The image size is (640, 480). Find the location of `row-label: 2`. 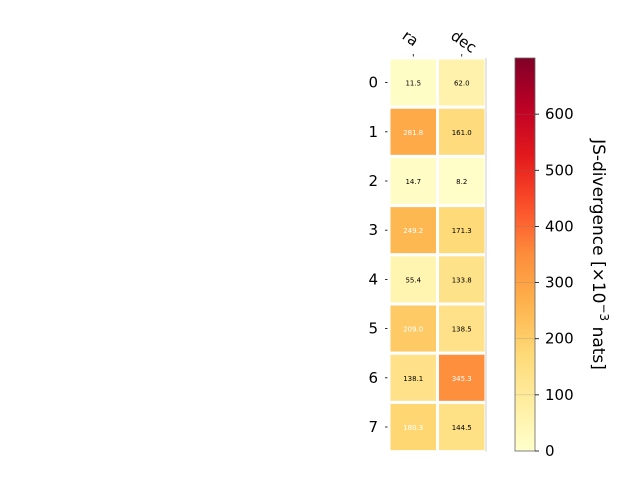

row-label: 2 is located at coordinates (373, 181).